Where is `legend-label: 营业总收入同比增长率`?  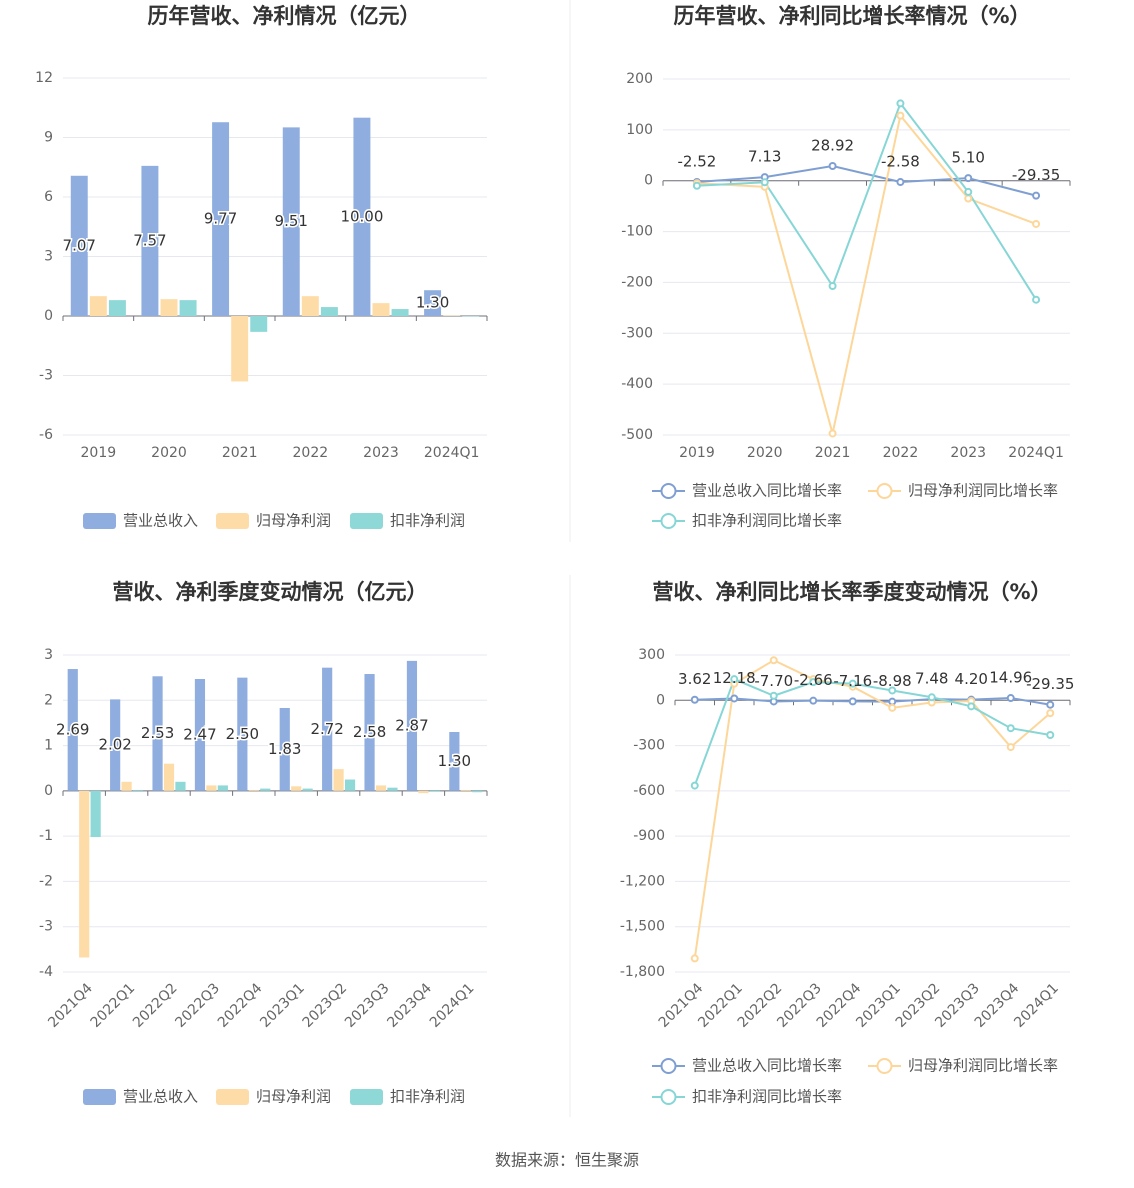 legend-label: 营业总收入同比增长率 is located at coordinates (767, 1066).